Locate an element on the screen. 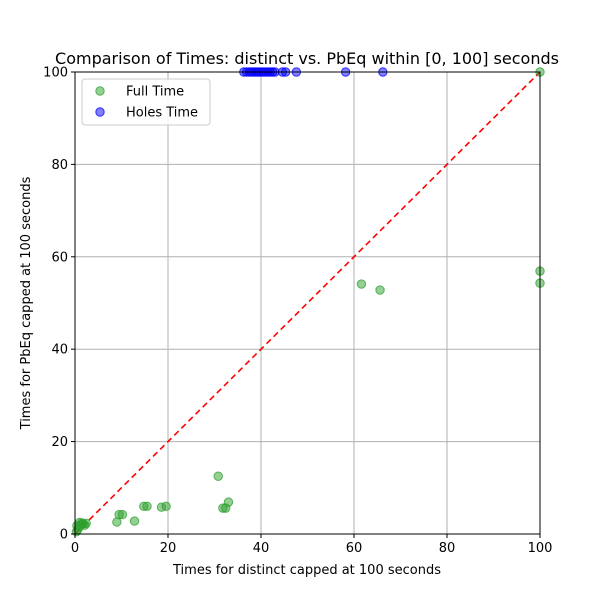 The image size is (600, 604). x-tick-label: 40 is located at coordinates (261, 548).